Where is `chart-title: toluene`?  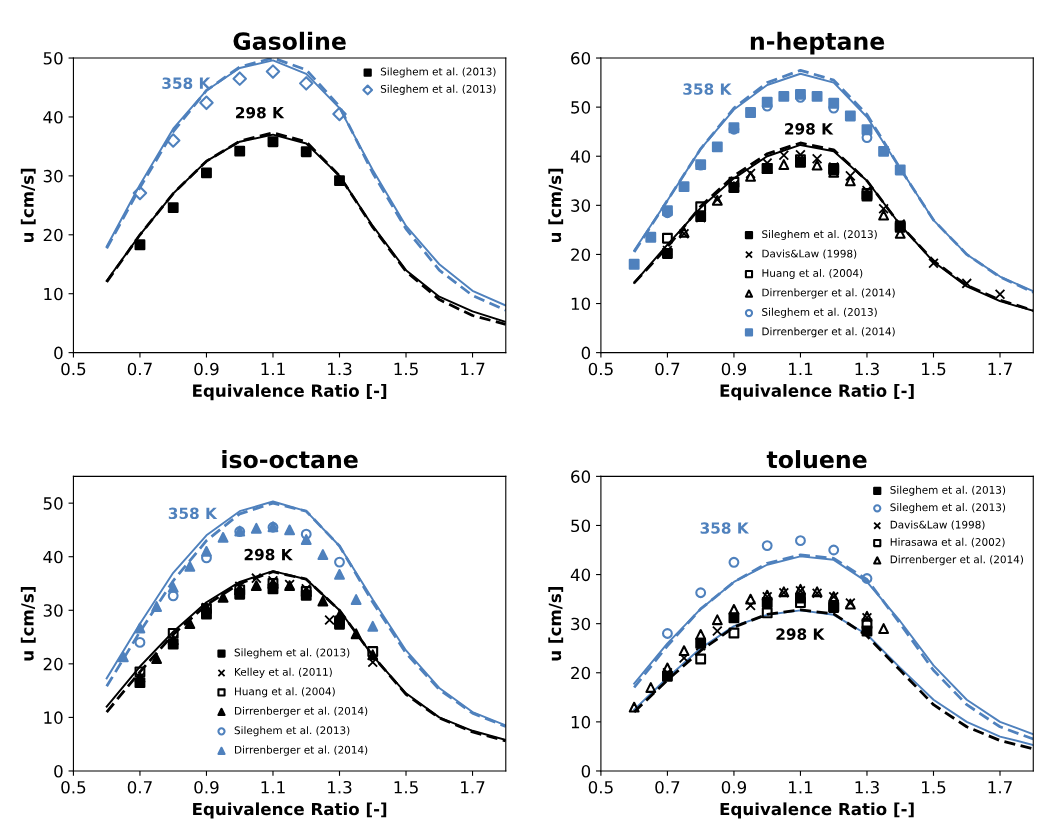 chart-title: toluene is located at coordinates (816, 459).